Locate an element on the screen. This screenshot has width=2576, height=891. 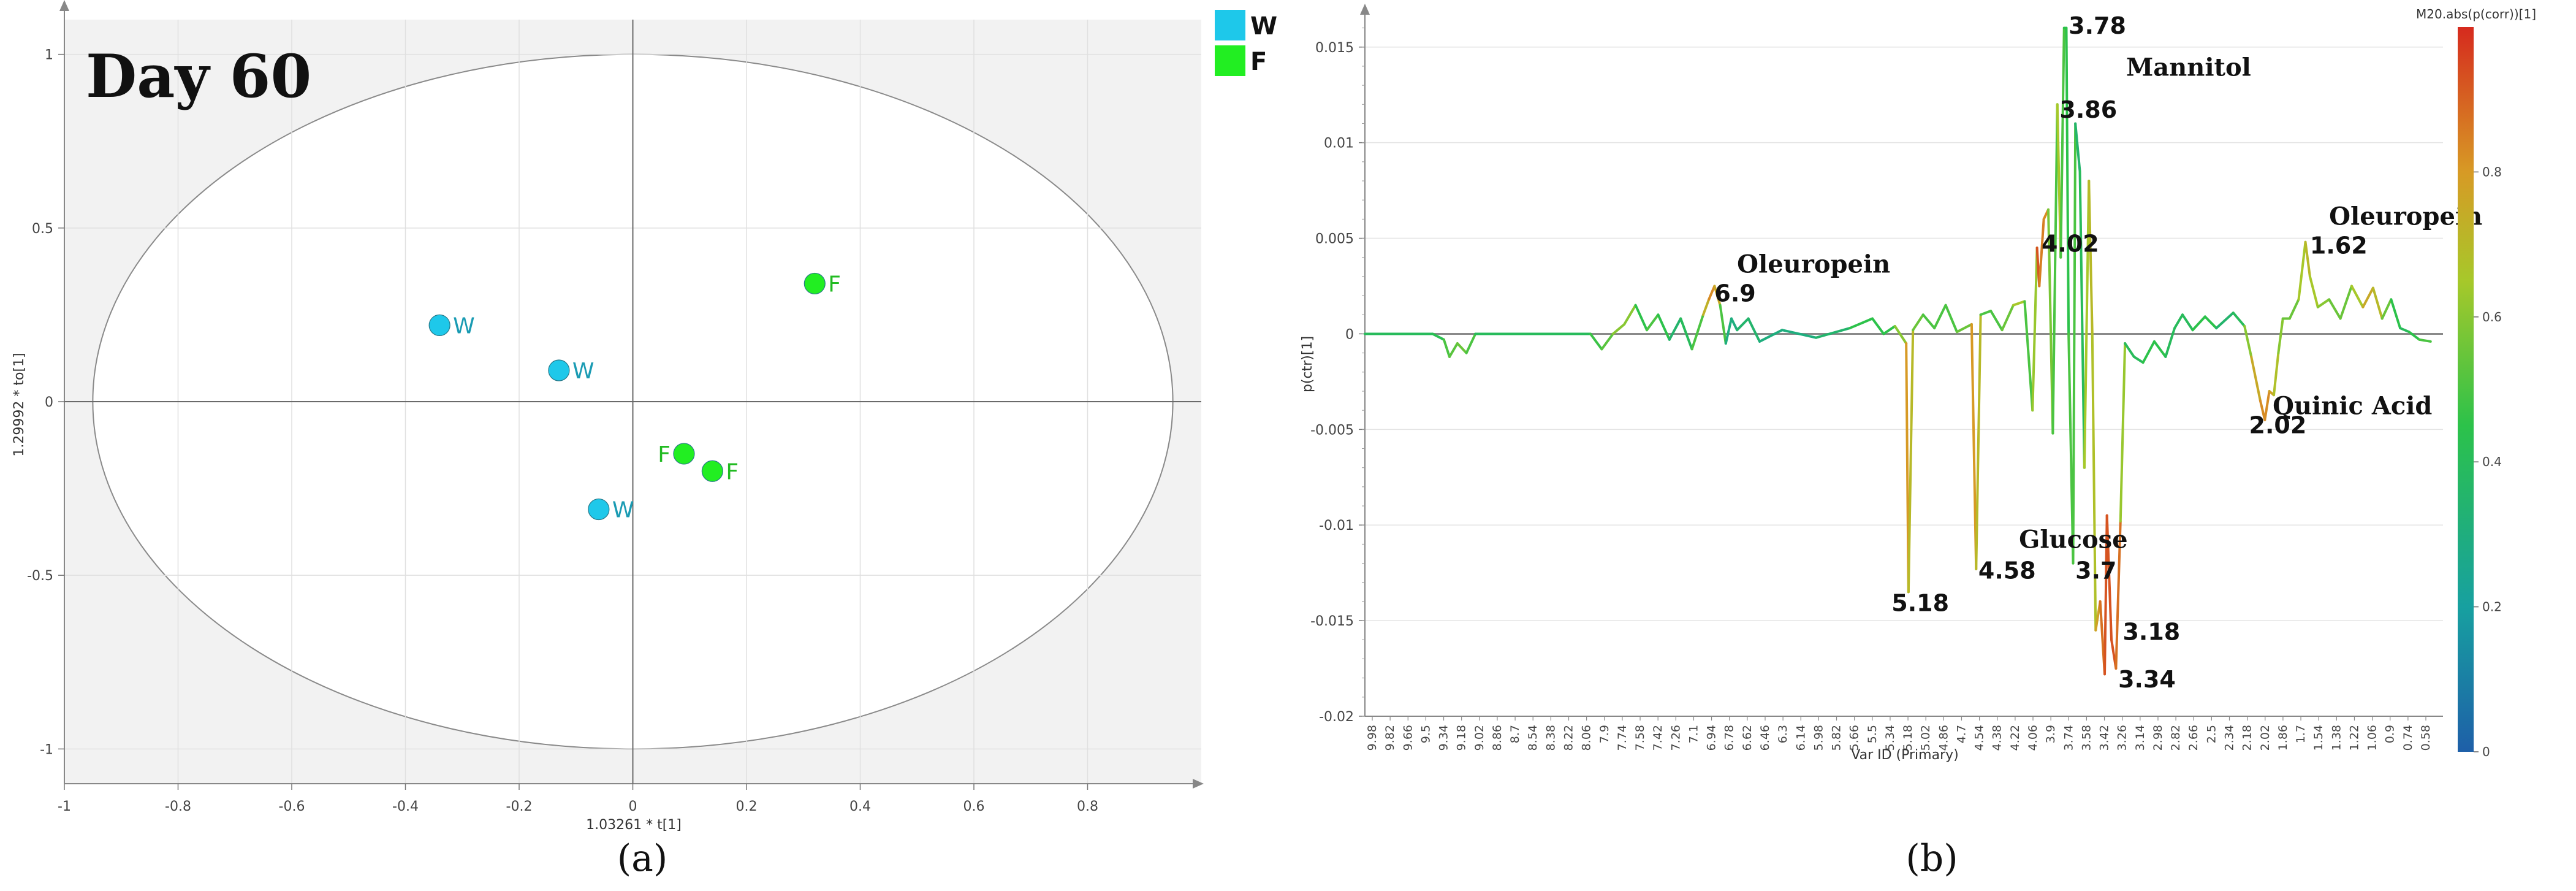
peak-label: 3.18 is located at coordinates (2151, 632).